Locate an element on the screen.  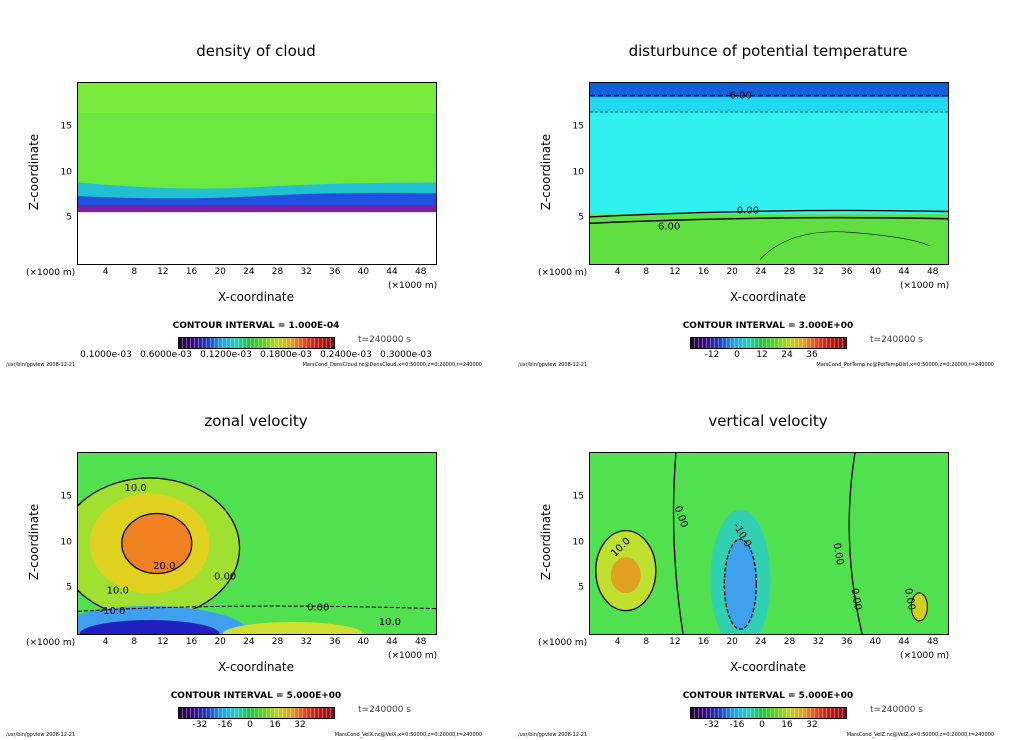
colorbar-tick-label: 0.3000e-03 is located at coordinates (406, 355).